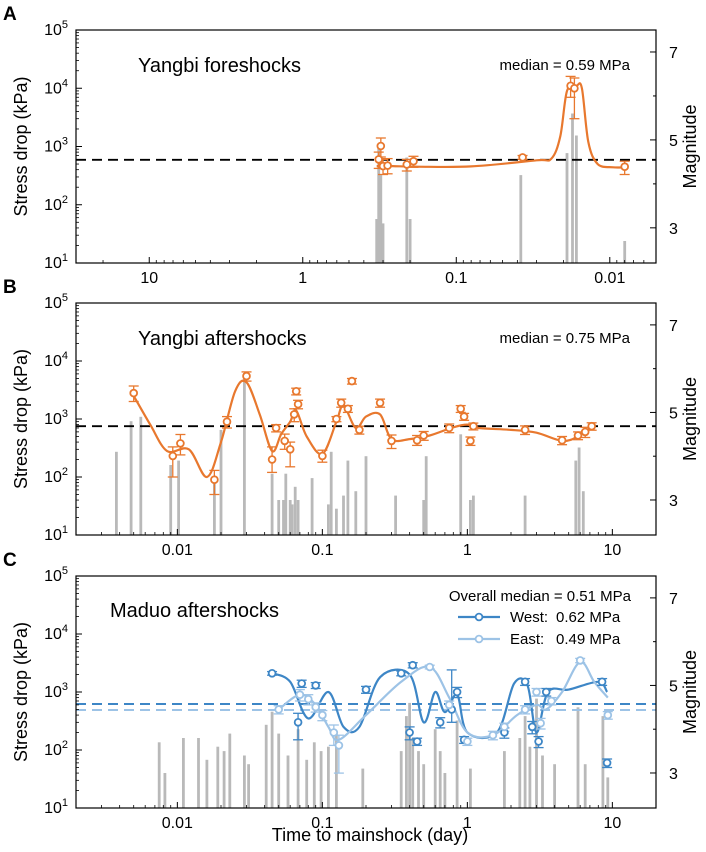 The image size is (706, 852). What do you see at coordinates (219, 66) in the screenshot?
I see `panel-title: Yangbi foreshocks` at bounding box center [219, 66].